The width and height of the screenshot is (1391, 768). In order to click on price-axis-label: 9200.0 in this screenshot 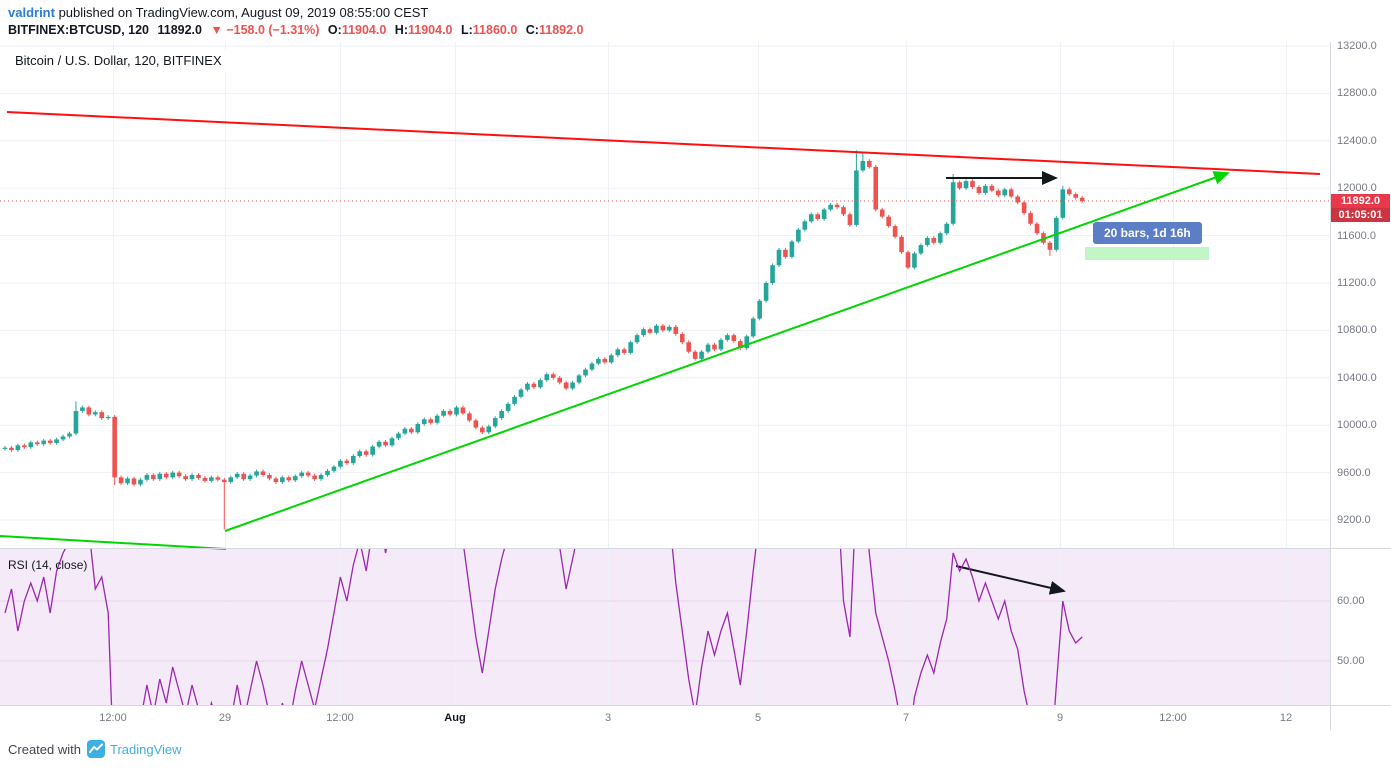, I will do `click(1354, 520)`.